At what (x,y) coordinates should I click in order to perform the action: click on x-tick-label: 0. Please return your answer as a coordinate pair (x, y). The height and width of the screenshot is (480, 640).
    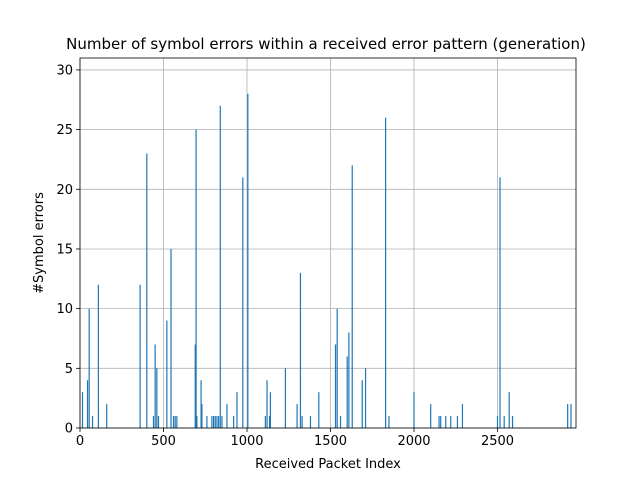
    Looking at the image, I should click on (80, 441).